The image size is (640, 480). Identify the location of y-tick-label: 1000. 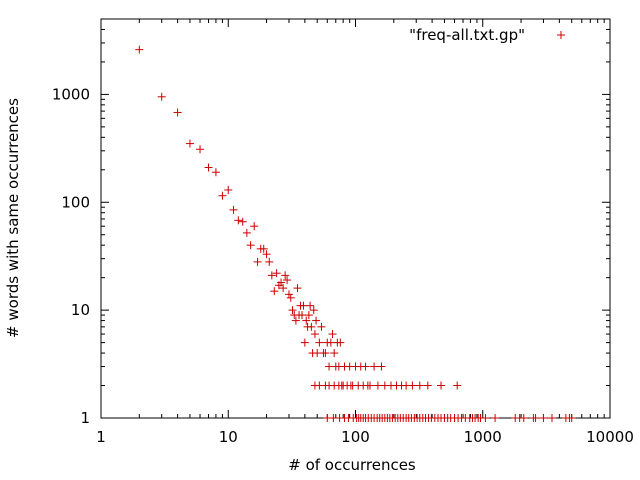
(71, 94).